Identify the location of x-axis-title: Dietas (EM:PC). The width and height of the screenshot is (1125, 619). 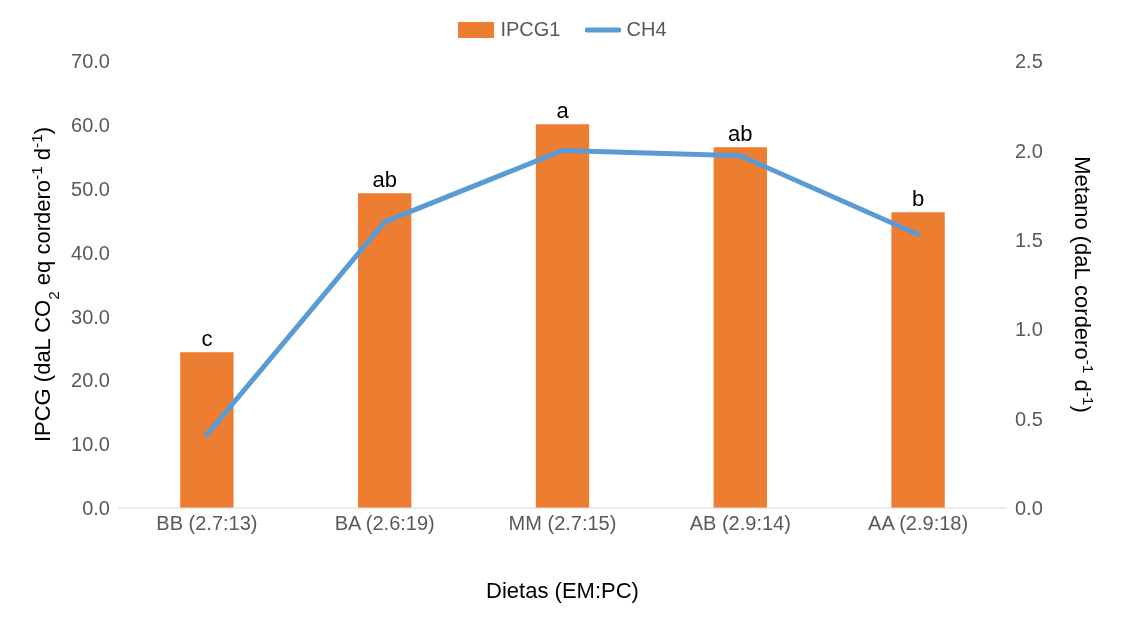
(562, 590).